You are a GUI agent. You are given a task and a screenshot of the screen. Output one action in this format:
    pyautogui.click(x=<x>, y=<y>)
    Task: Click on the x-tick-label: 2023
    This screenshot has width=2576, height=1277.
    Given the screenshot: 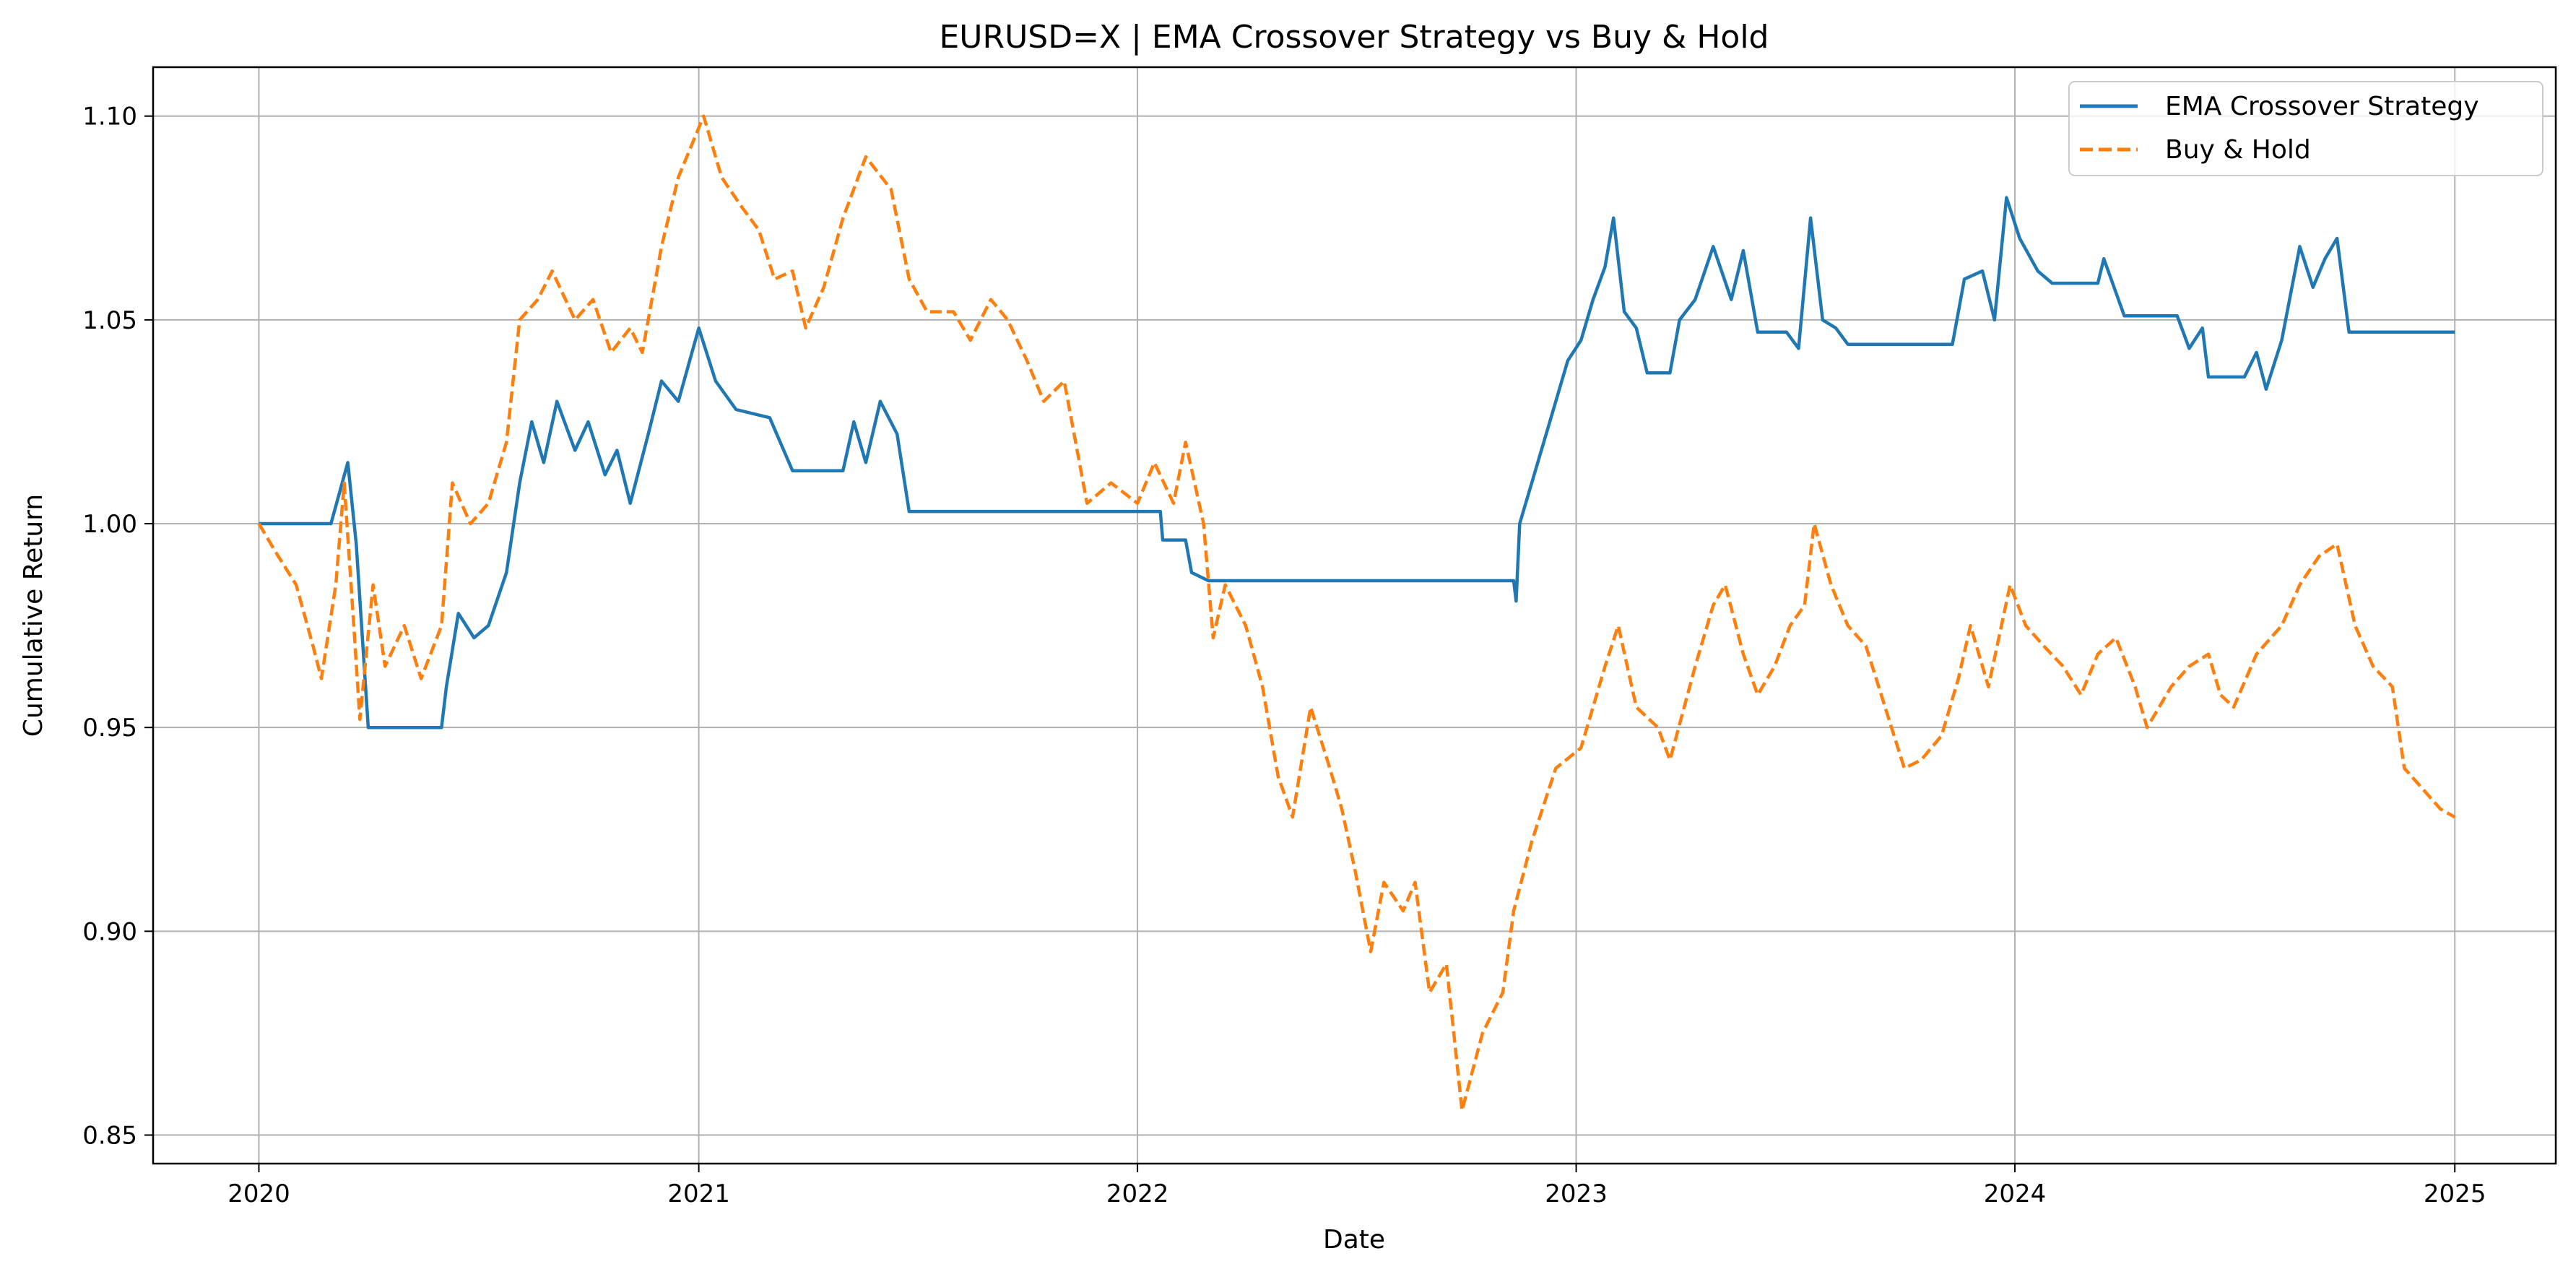 What is the action you would take?
    pyautogui.click(x=1576, y=1193)
    